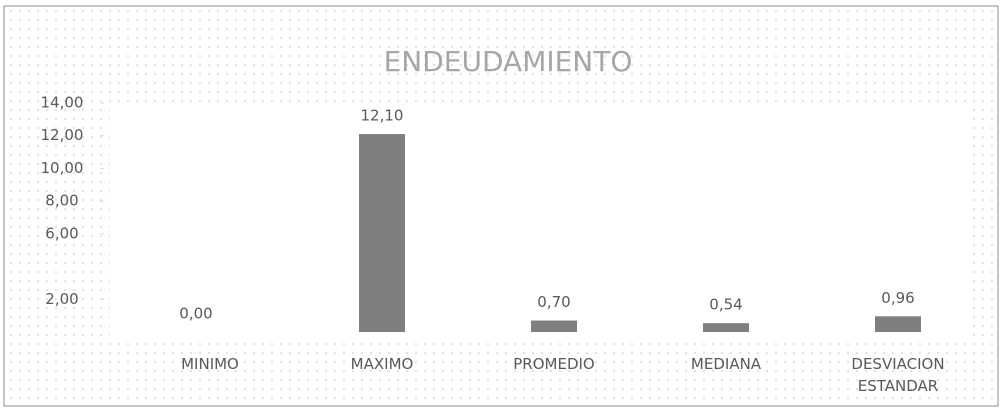  I want to click on x-tick-label: MAXIMO, so click(382, 364).